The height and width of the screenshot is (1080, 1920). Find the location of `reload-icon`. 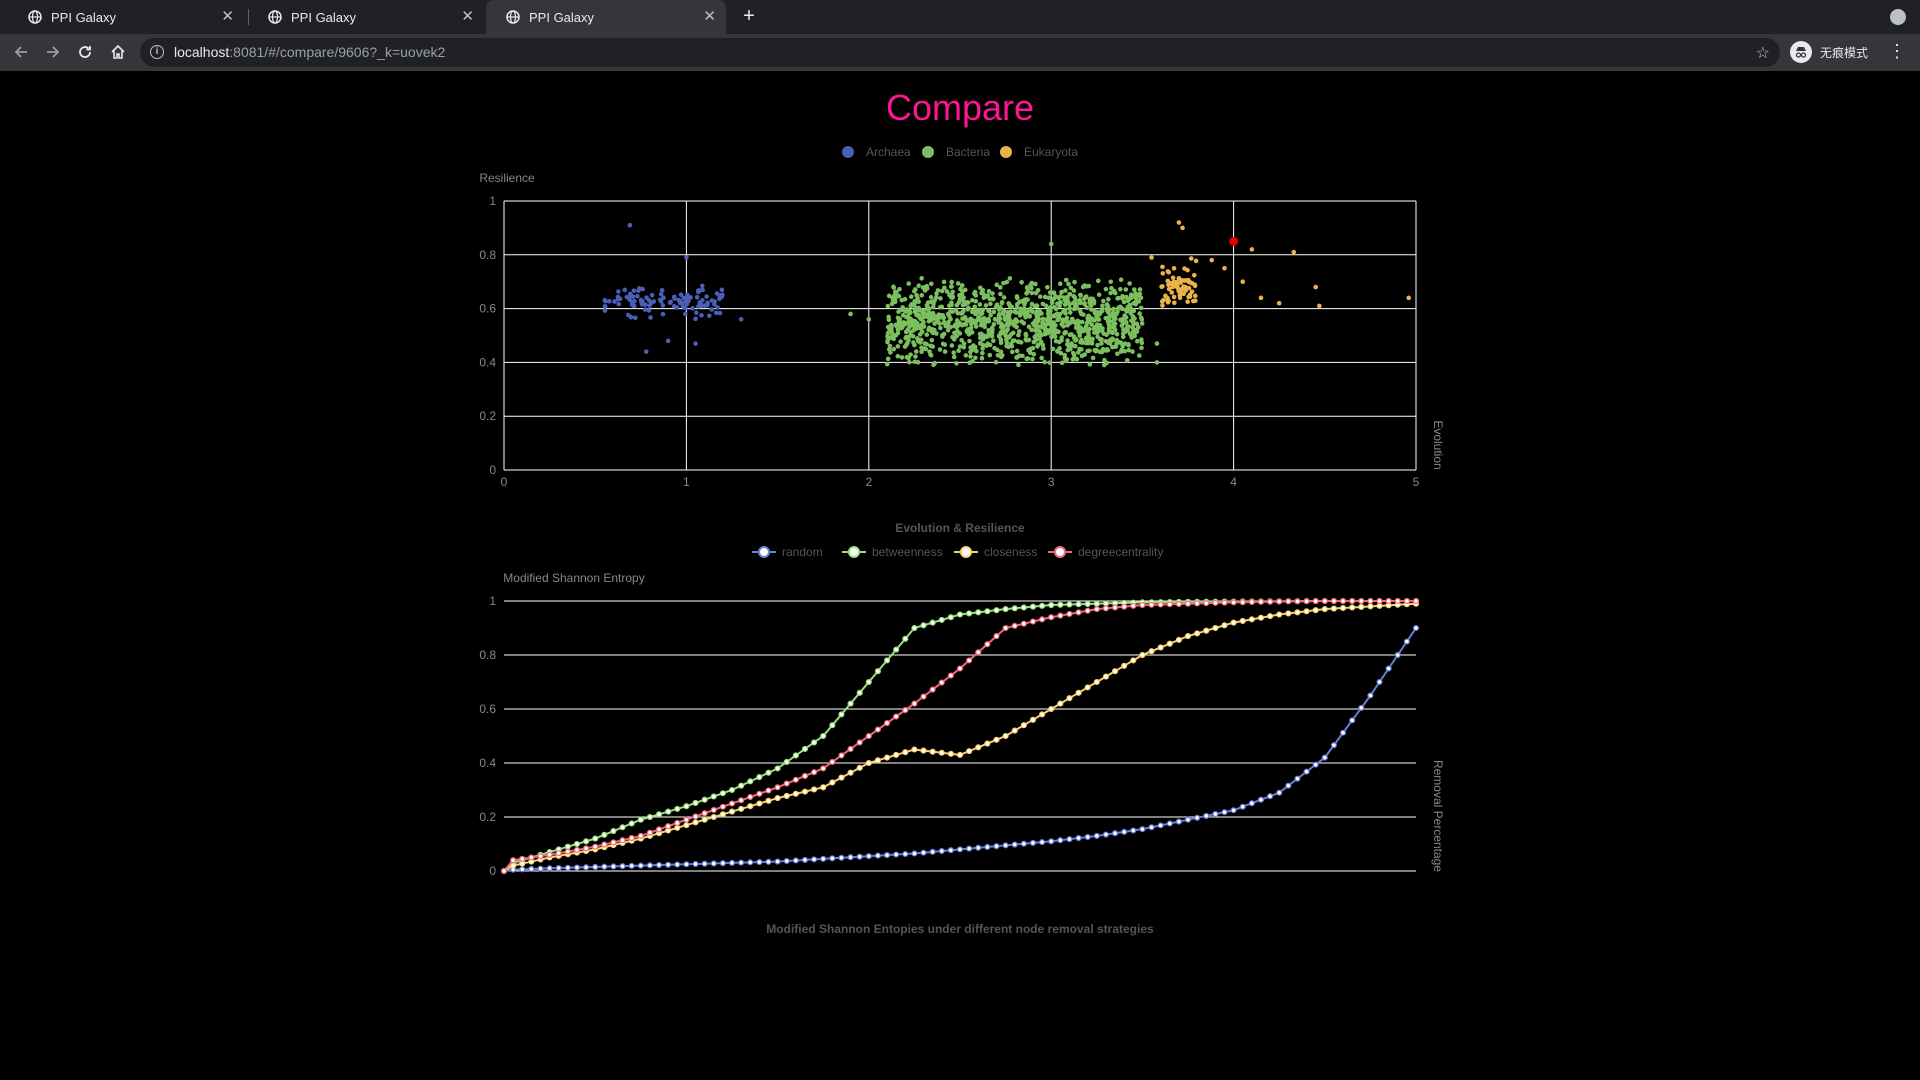

reload-icon is located at coordinates (85, 52).